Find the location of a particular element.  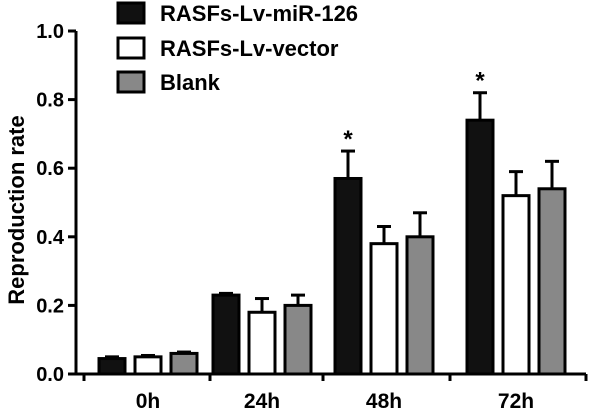

legend: RASFs-Lv-miR-126 RASFs-Lv-vector Blank is located at coordinates (237, 48).